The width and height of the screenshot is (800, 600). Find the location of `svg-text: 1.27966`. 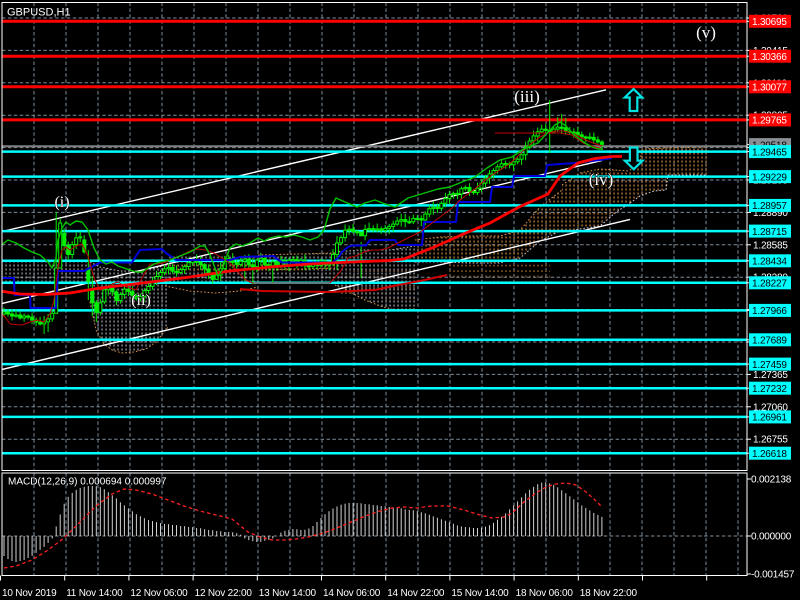

svg-text: 1.27966 is located at coordinates (769, 311).